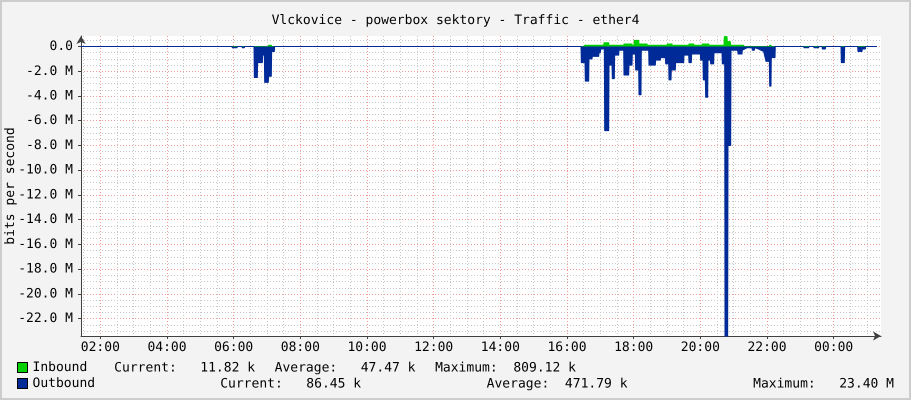  Describe the element at coordinates (700, 347) in the screenshot. I see `x-tick-label: 20:00` at that location.